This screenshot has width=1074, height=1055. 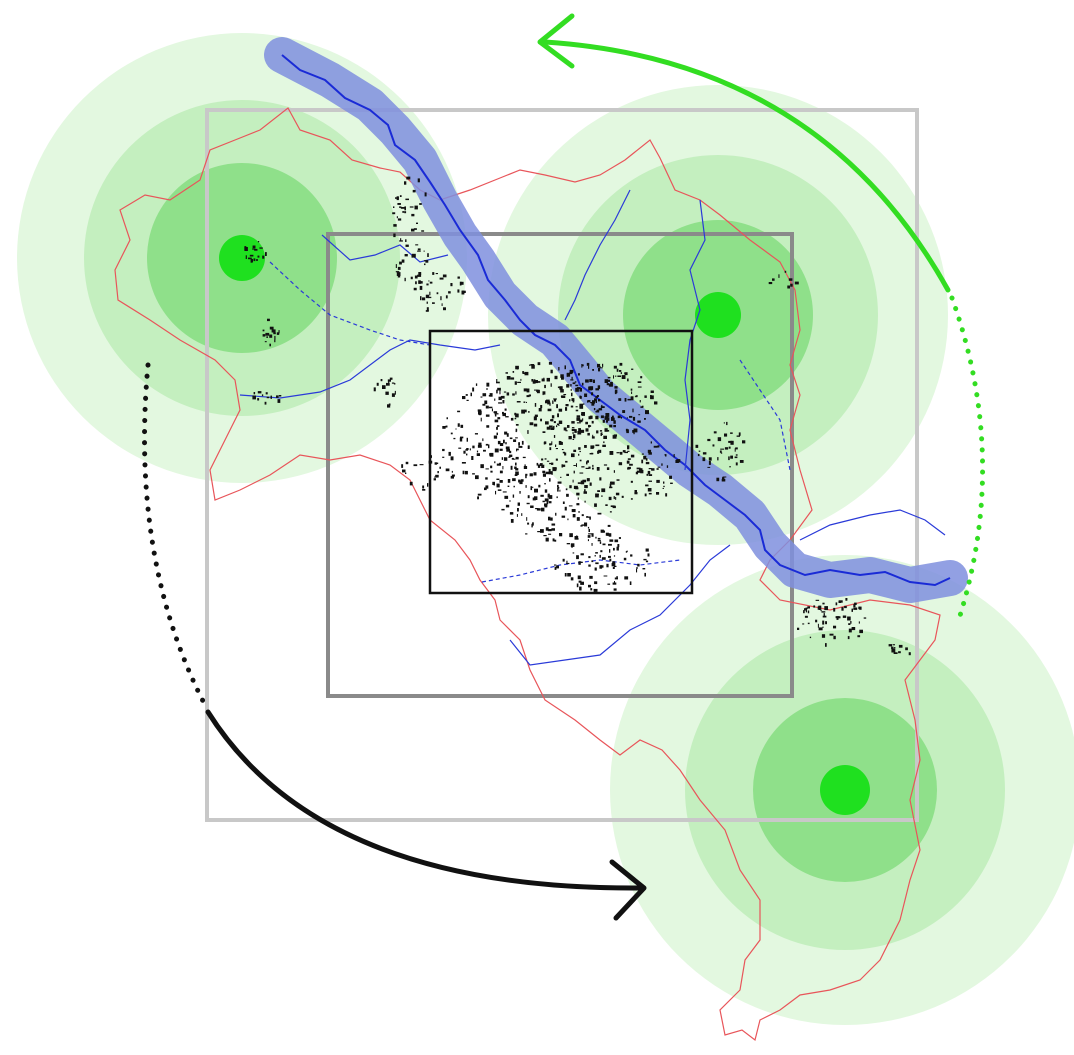 I want to click on green-core, so click(x=718, y=315).